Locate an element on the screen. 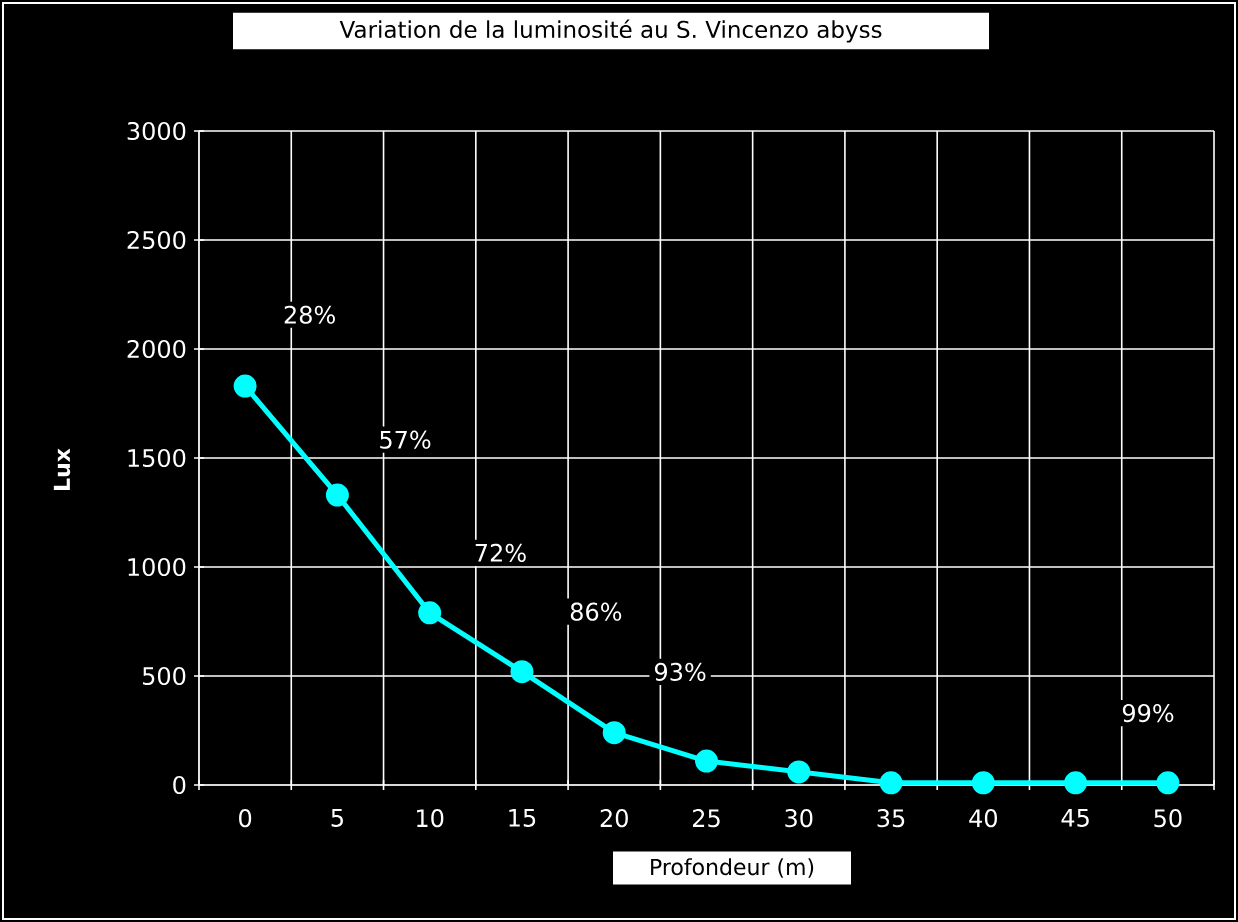  annotation: 72% is located at coordinates (500, 552).